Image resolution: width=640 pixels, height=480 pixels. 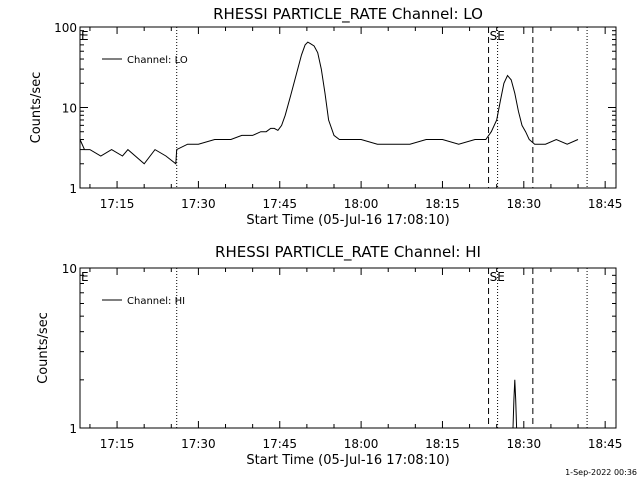 I want to click on legend-label: Channel: HI, so click(x=156, y=301).